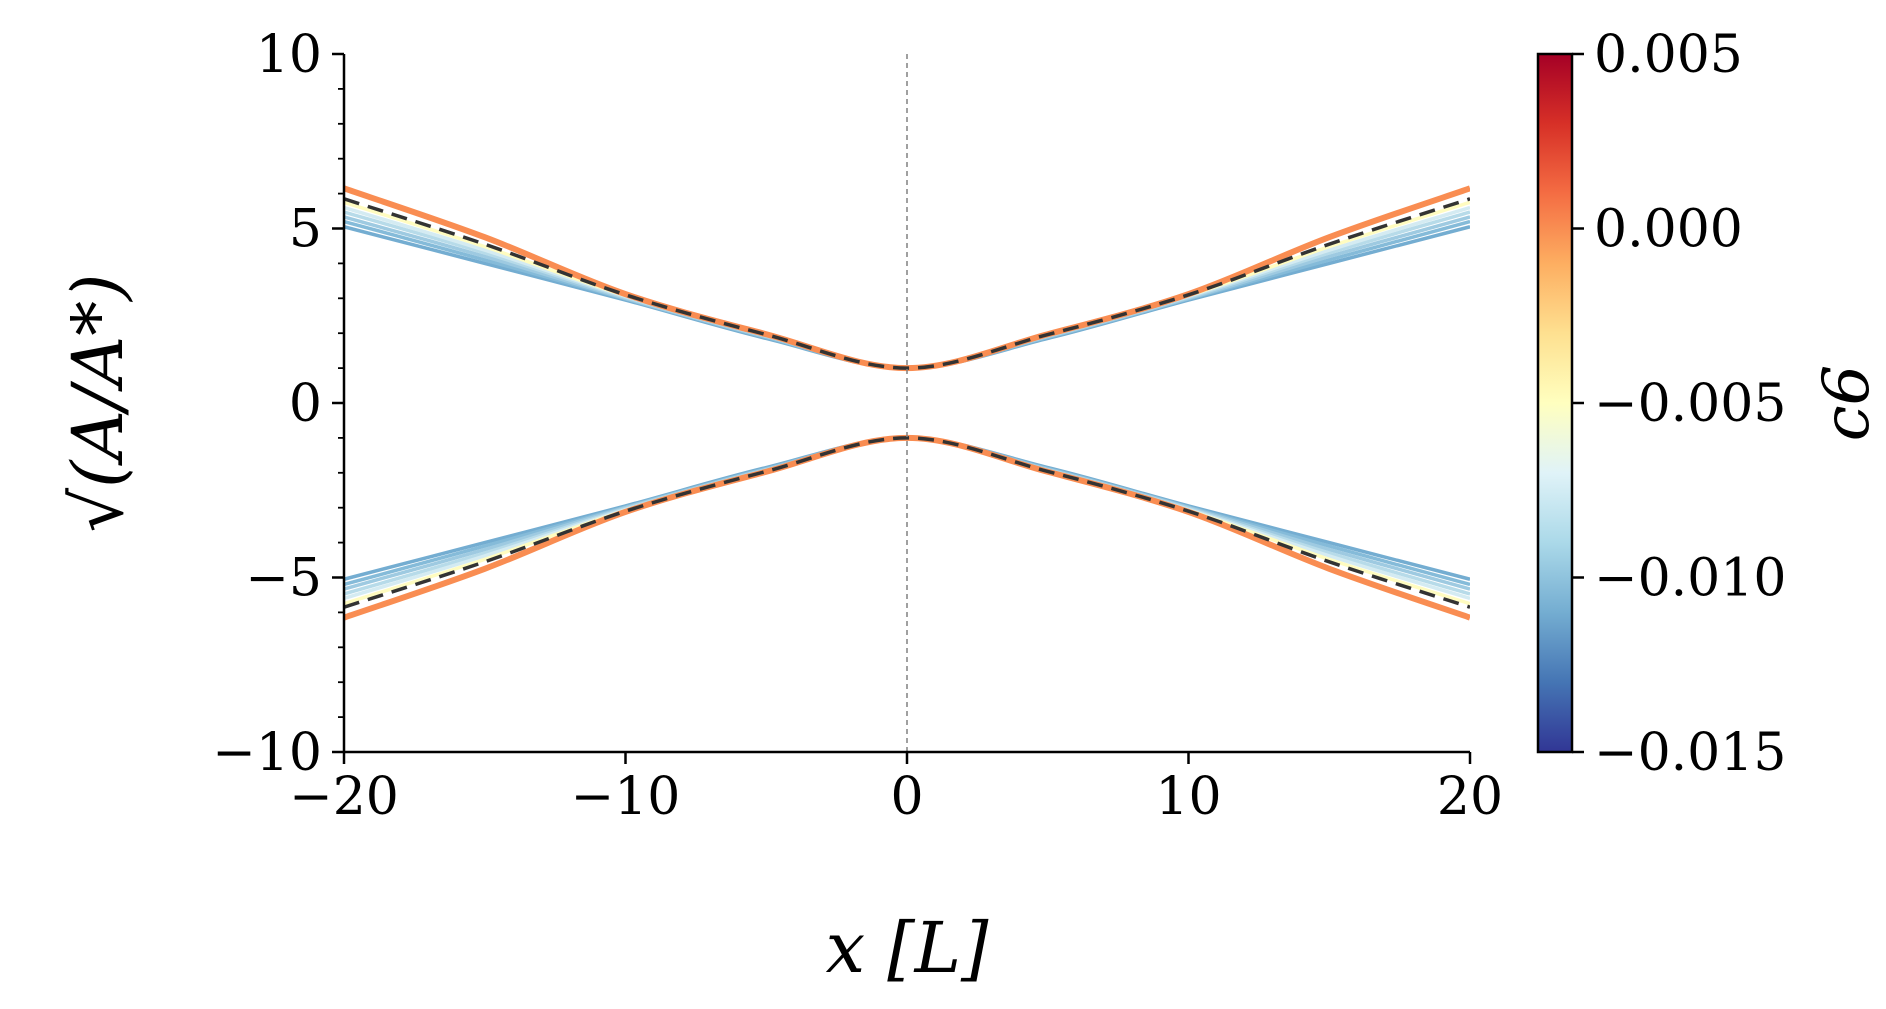 The image size is (1886, 1009). What do you see at coordinates (907, 522) in the screenshot?
I see `reference-curve-lower` at bounding box center [907, 522].